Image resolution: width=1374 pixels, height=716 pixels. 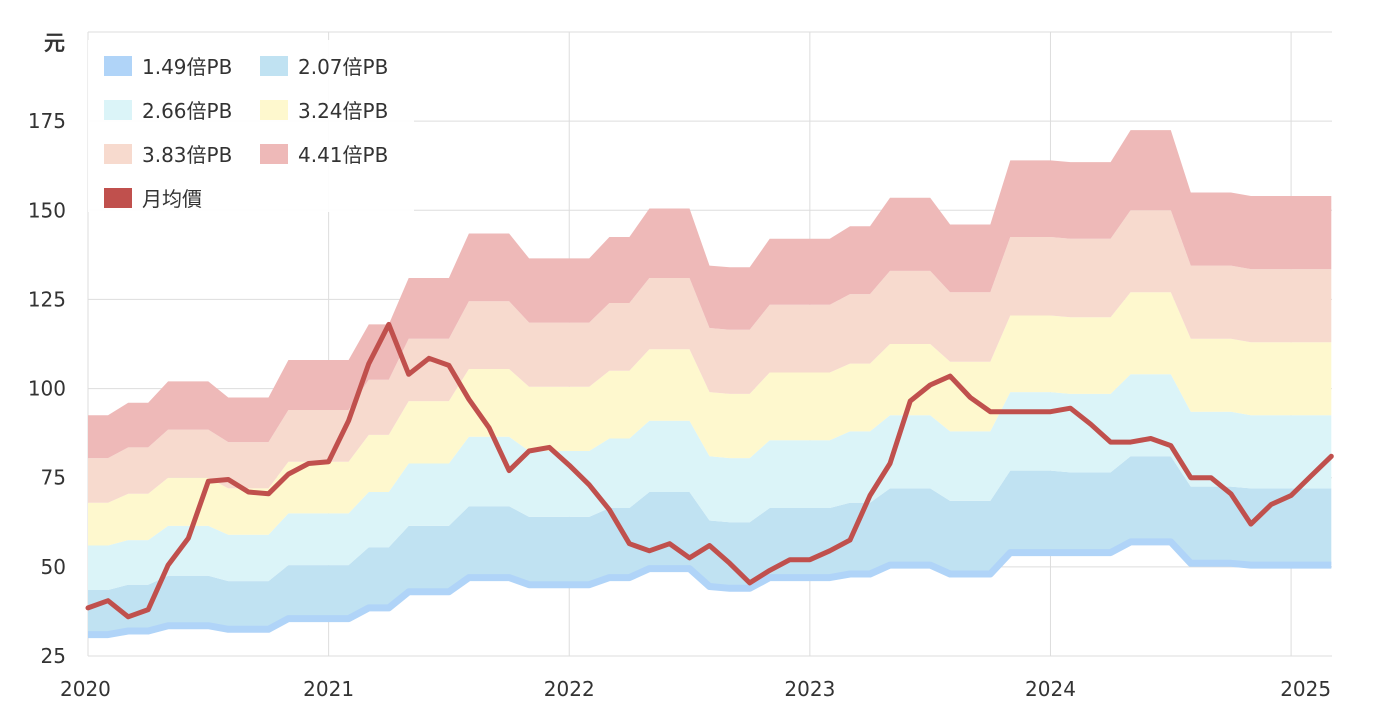 What do you see at coordinates (54, 43) in the screenshot?
I see `y-axis-unit: 元` at bounding box center [54, 43].